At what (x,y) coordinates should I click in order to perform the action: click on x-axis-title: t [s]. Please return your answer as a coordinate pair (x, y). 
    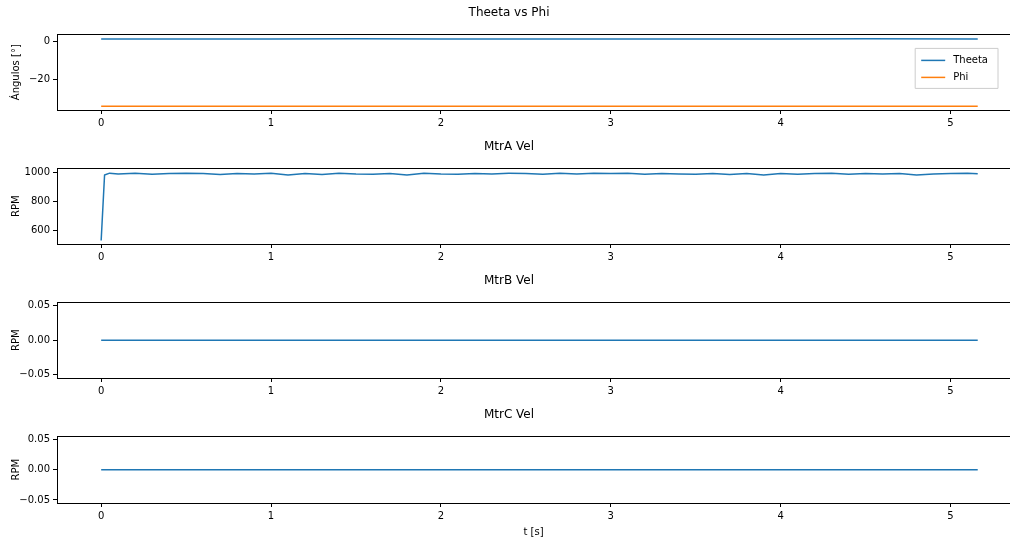
    Looking at the image, I should click on (533, 531).